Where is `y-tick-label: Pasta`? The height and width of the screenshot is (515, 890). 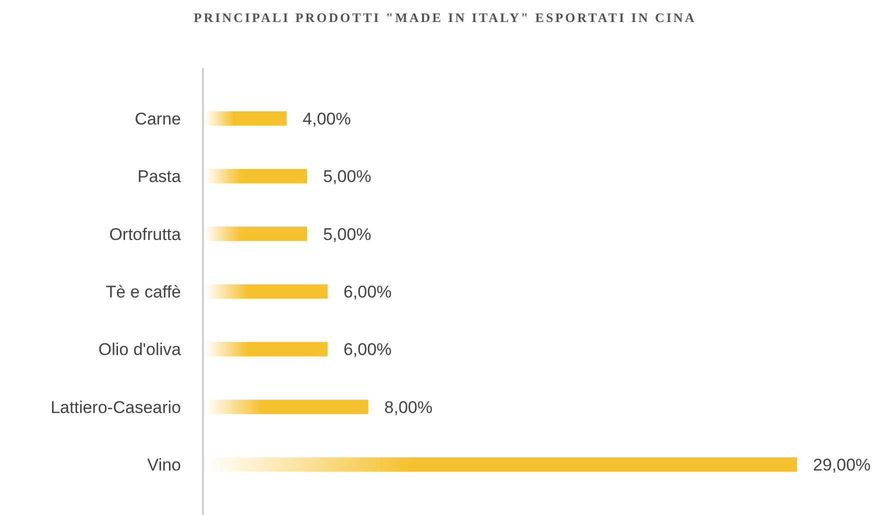
y-tick-label: Pasta is located at coordinates (160, 176).